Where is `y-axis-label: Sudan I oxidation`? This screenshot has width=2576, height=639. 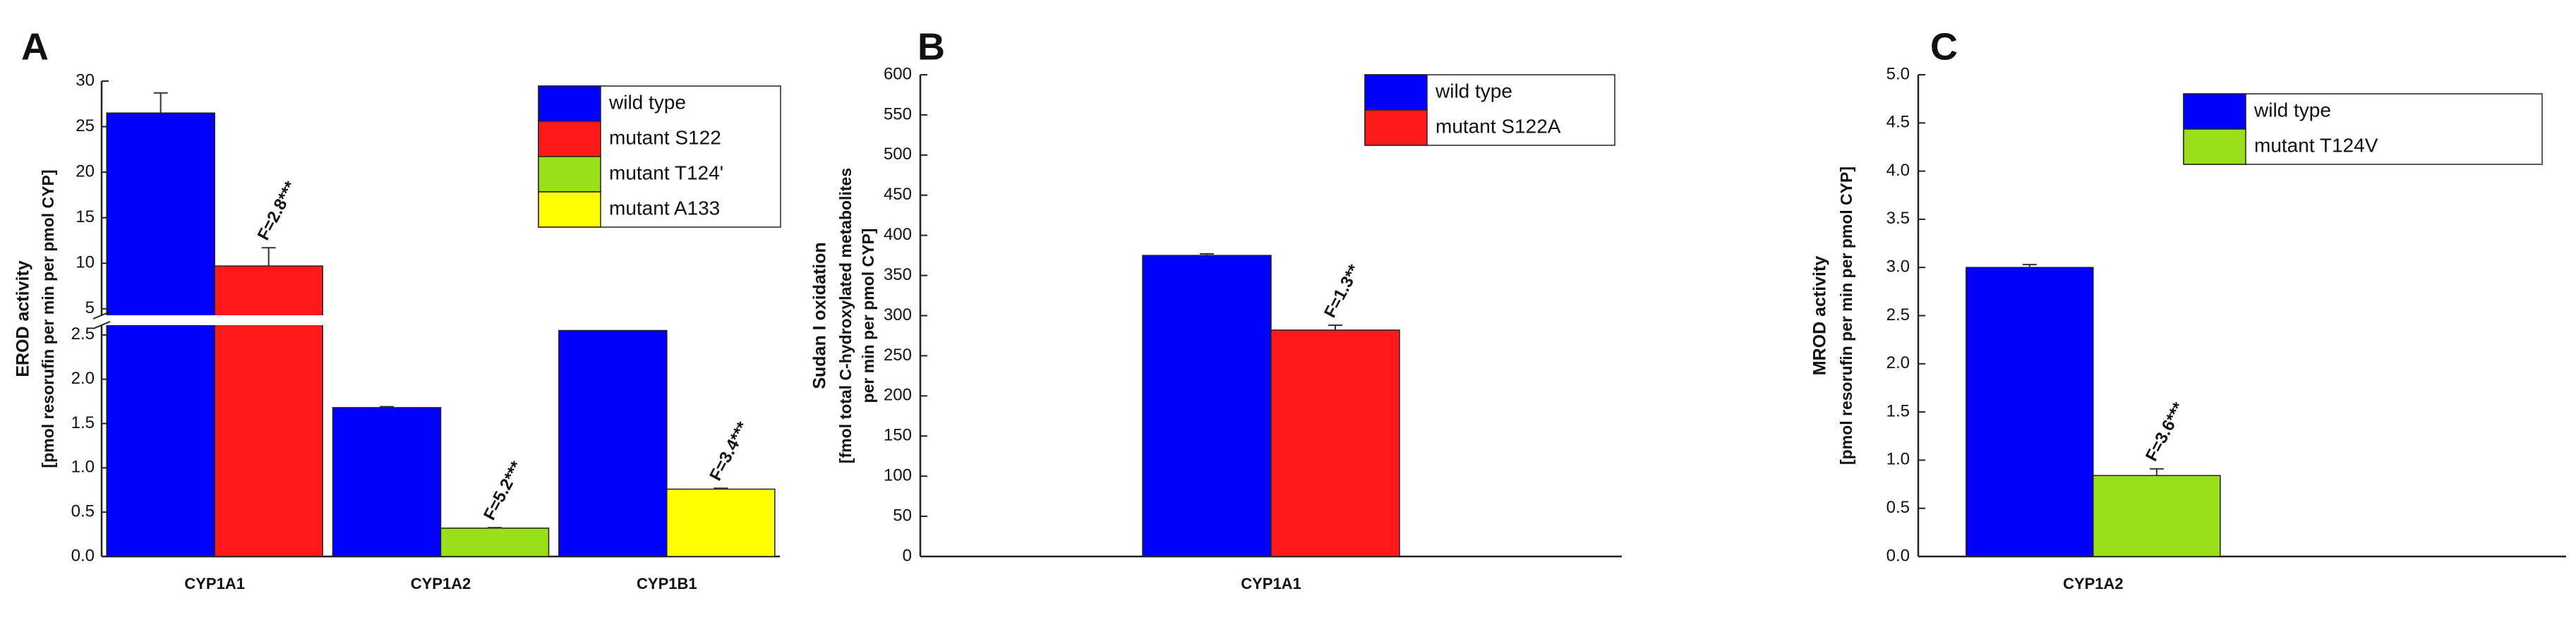
y-axis-label: Sudan I oxidation is located at coordinates (820, 316).